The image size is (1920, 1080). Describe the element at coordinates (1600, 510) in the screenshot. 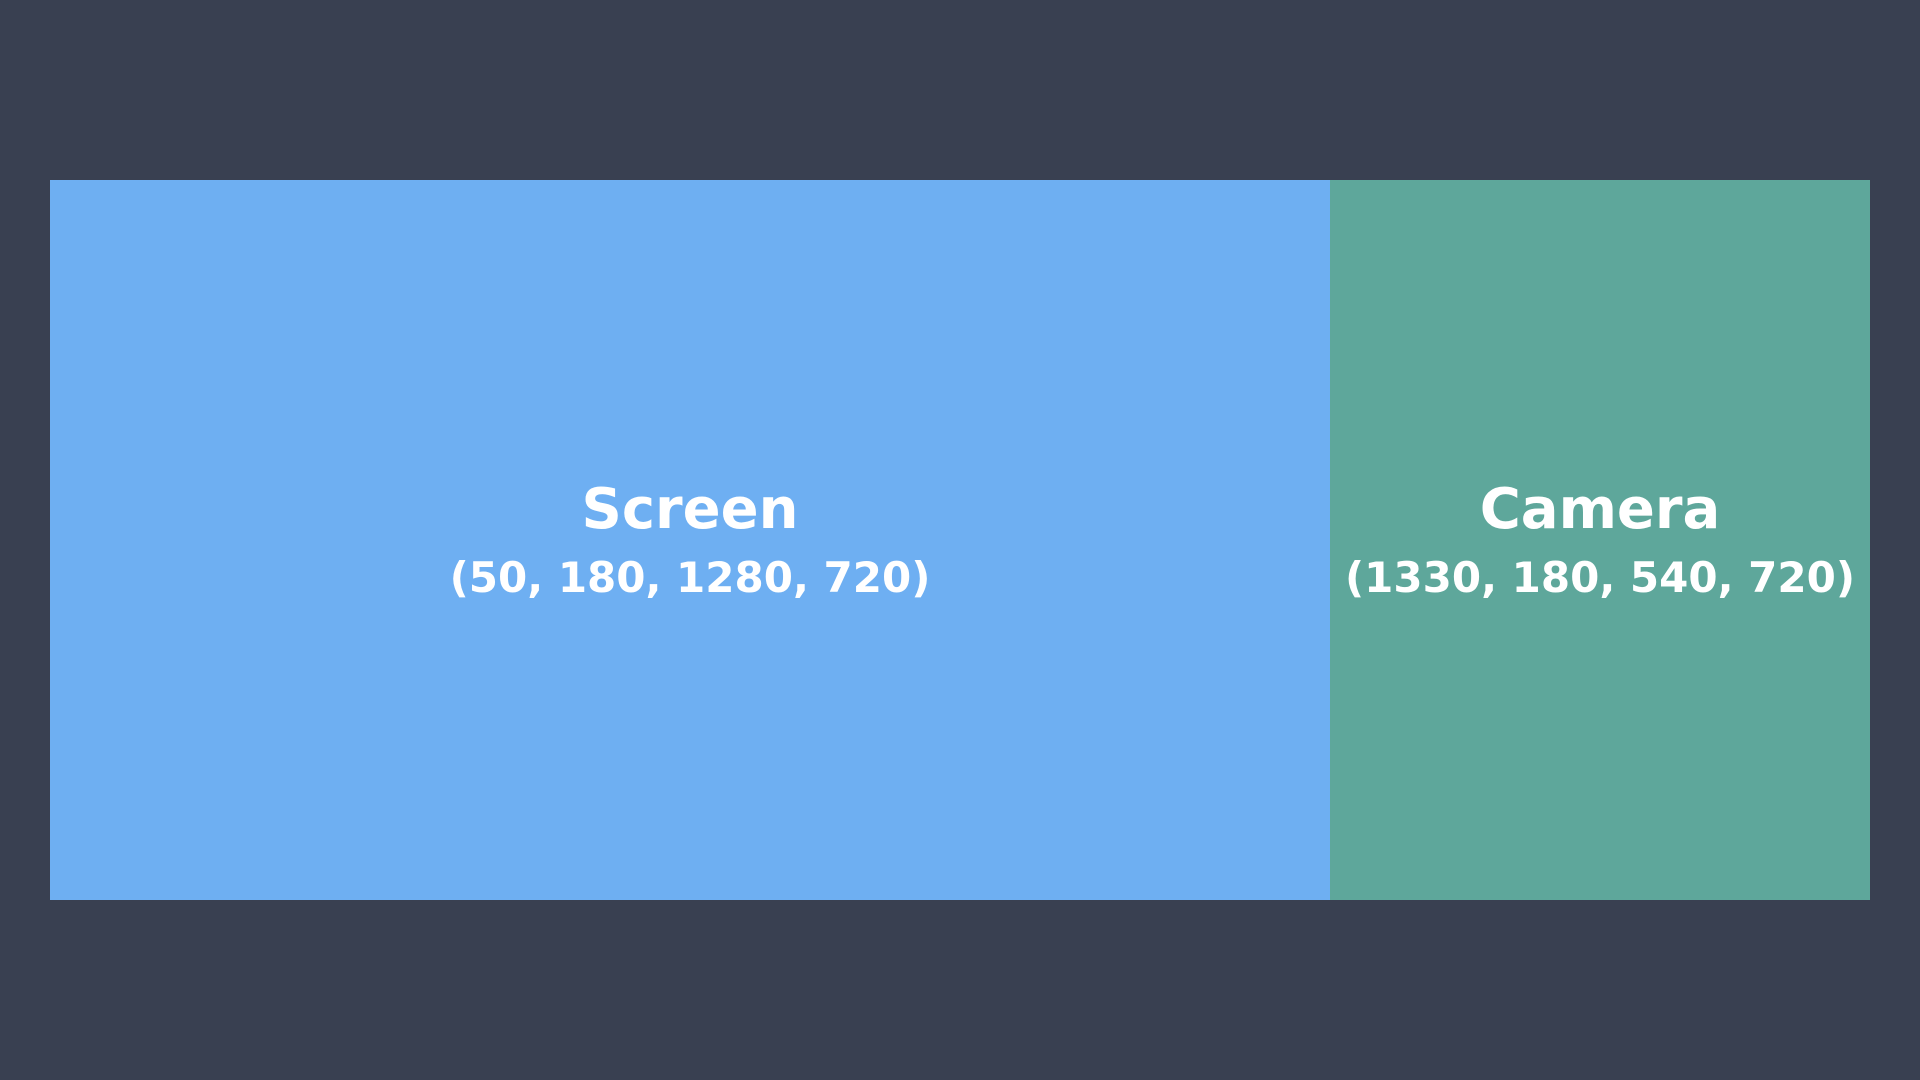

I see `camera-region-label: Camera` at that location.